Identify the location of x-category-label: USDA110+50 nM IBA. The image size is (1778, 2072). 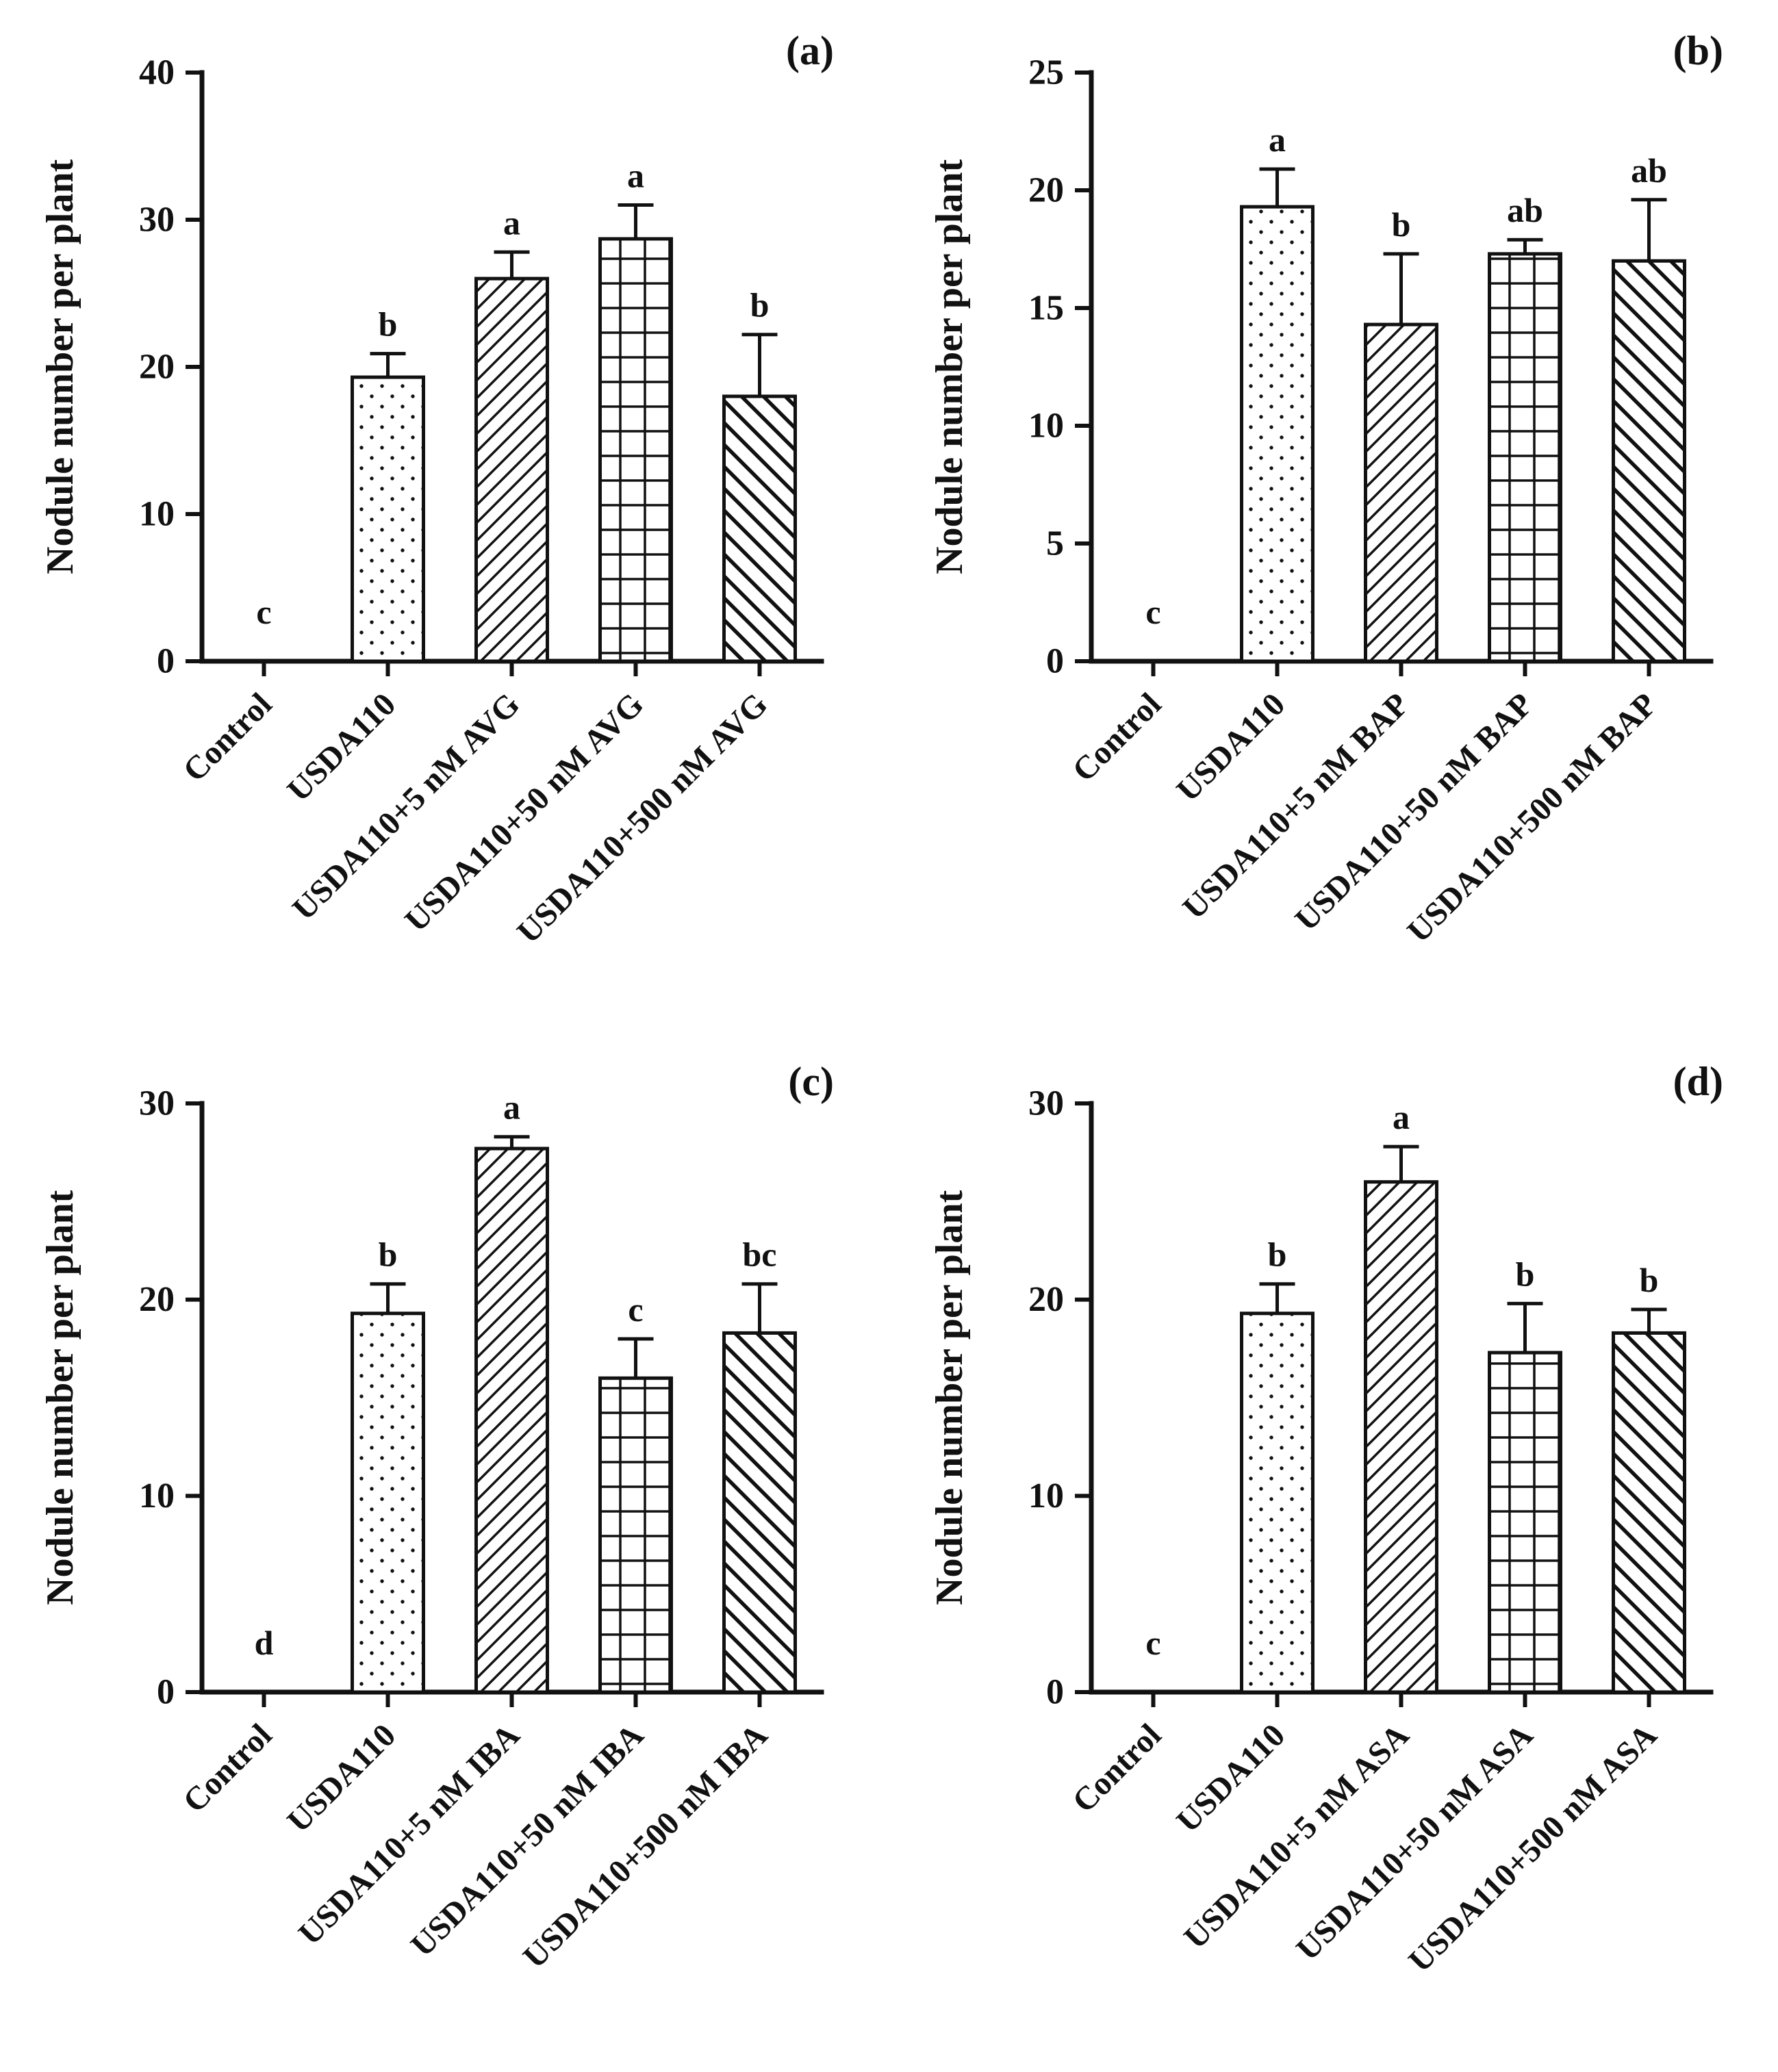
(528, 1841).